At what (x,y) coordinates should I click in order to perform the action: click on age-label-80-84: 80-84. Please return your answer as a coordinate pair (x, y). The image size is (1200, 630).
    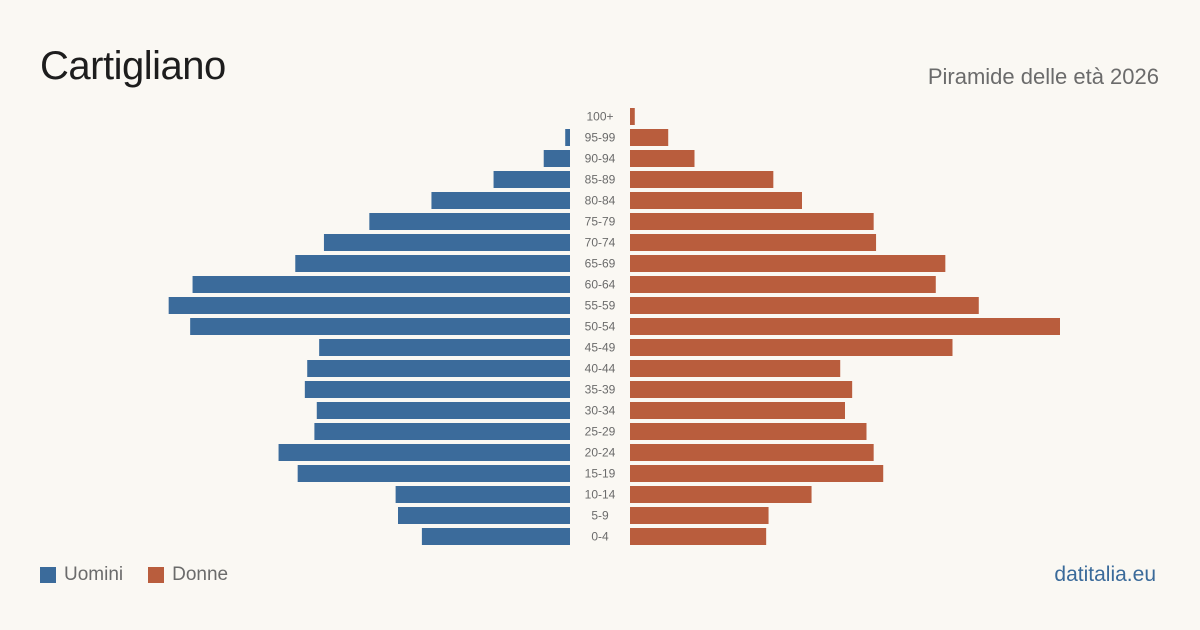
    Looking at the image, I should click on (600, 201).